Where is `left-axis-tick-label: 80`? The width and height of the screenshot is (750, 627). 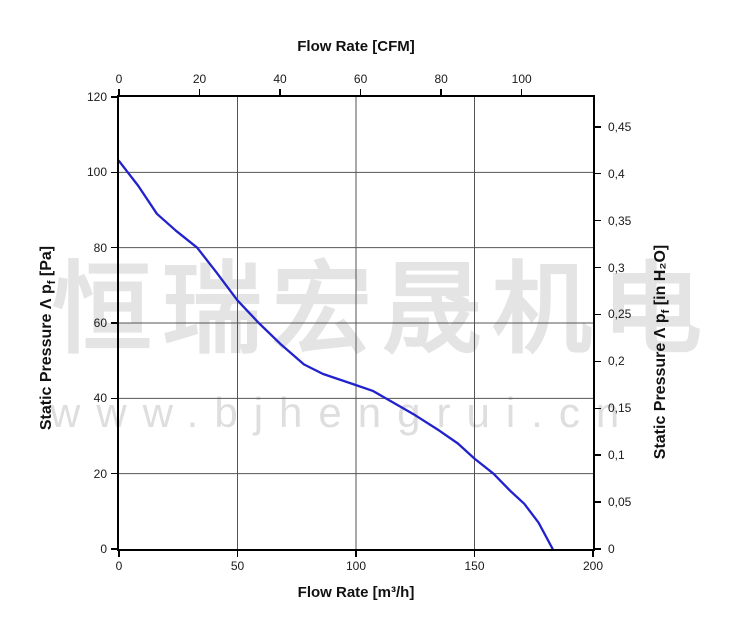
left-axis-tick-label: 80 is located at coordinates (100, 247).